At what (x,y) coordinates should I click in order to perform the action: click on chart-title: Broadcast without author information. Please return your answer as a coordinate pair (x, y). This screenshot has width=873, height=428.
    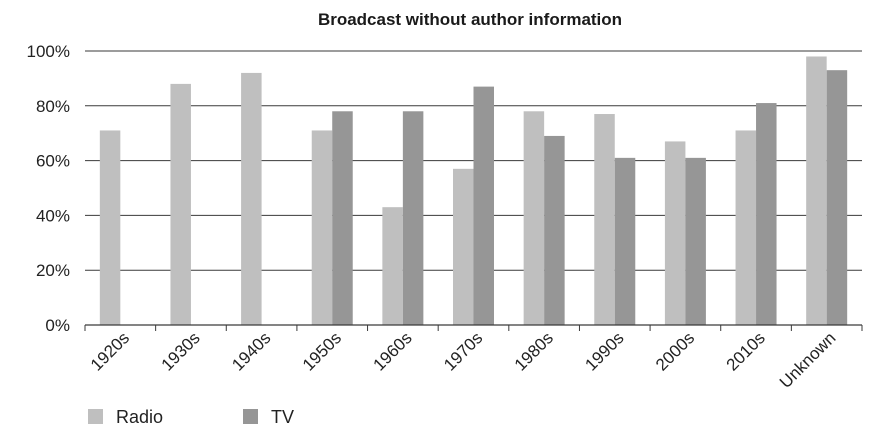
    Looking at the image, I should click on (470, 19).